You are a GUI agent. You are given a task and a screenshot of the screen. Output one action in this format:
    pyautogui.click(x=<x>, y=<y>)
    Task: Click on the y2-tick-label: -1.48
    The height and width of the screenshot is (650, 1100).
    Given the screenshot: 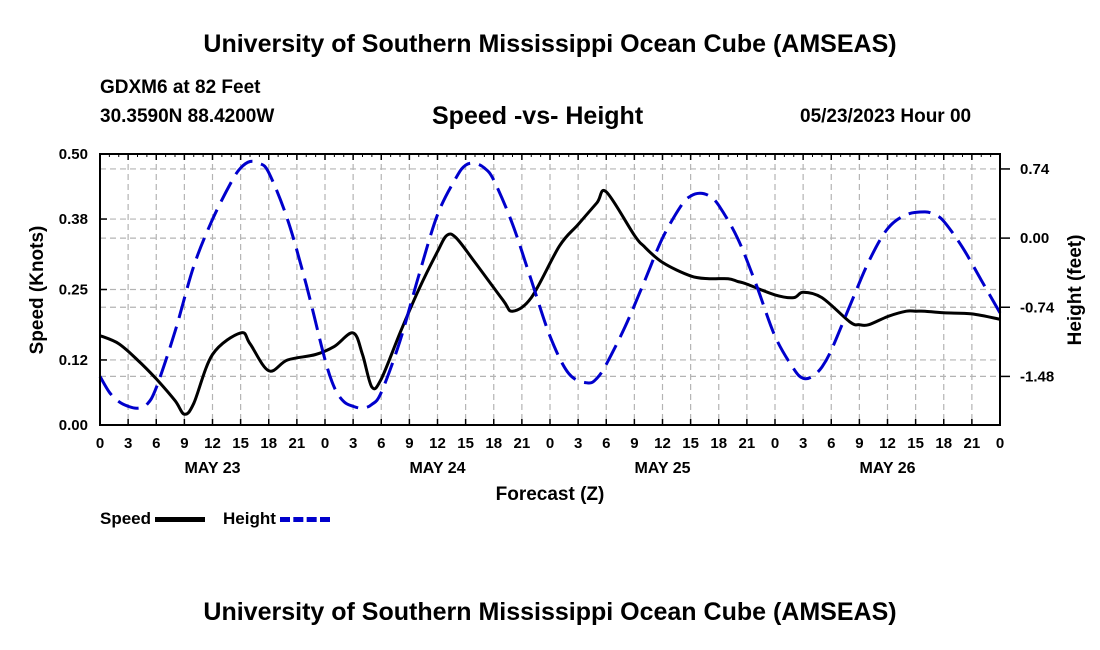 What is the action you would take?
    pyautogui.click(x=1037, y=376)
    